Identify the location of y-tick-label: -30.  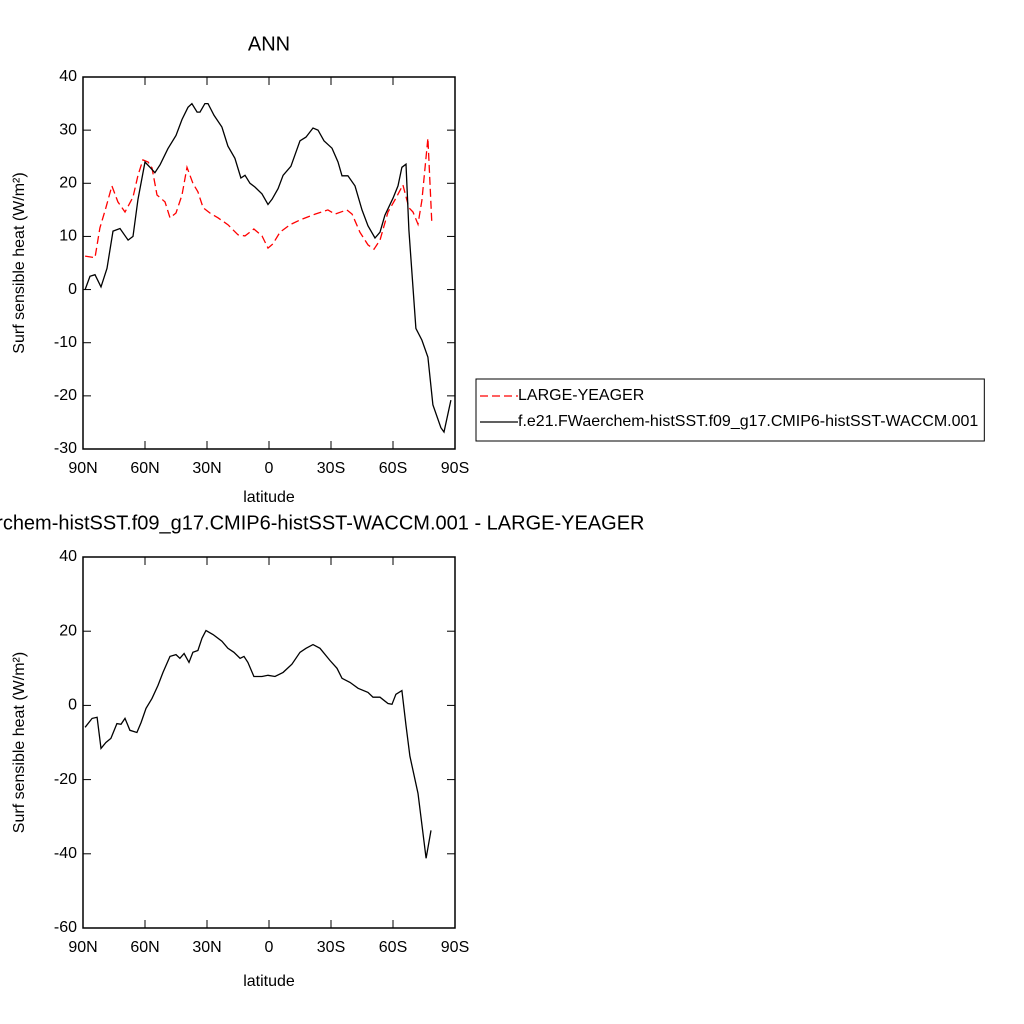
(65, 448).